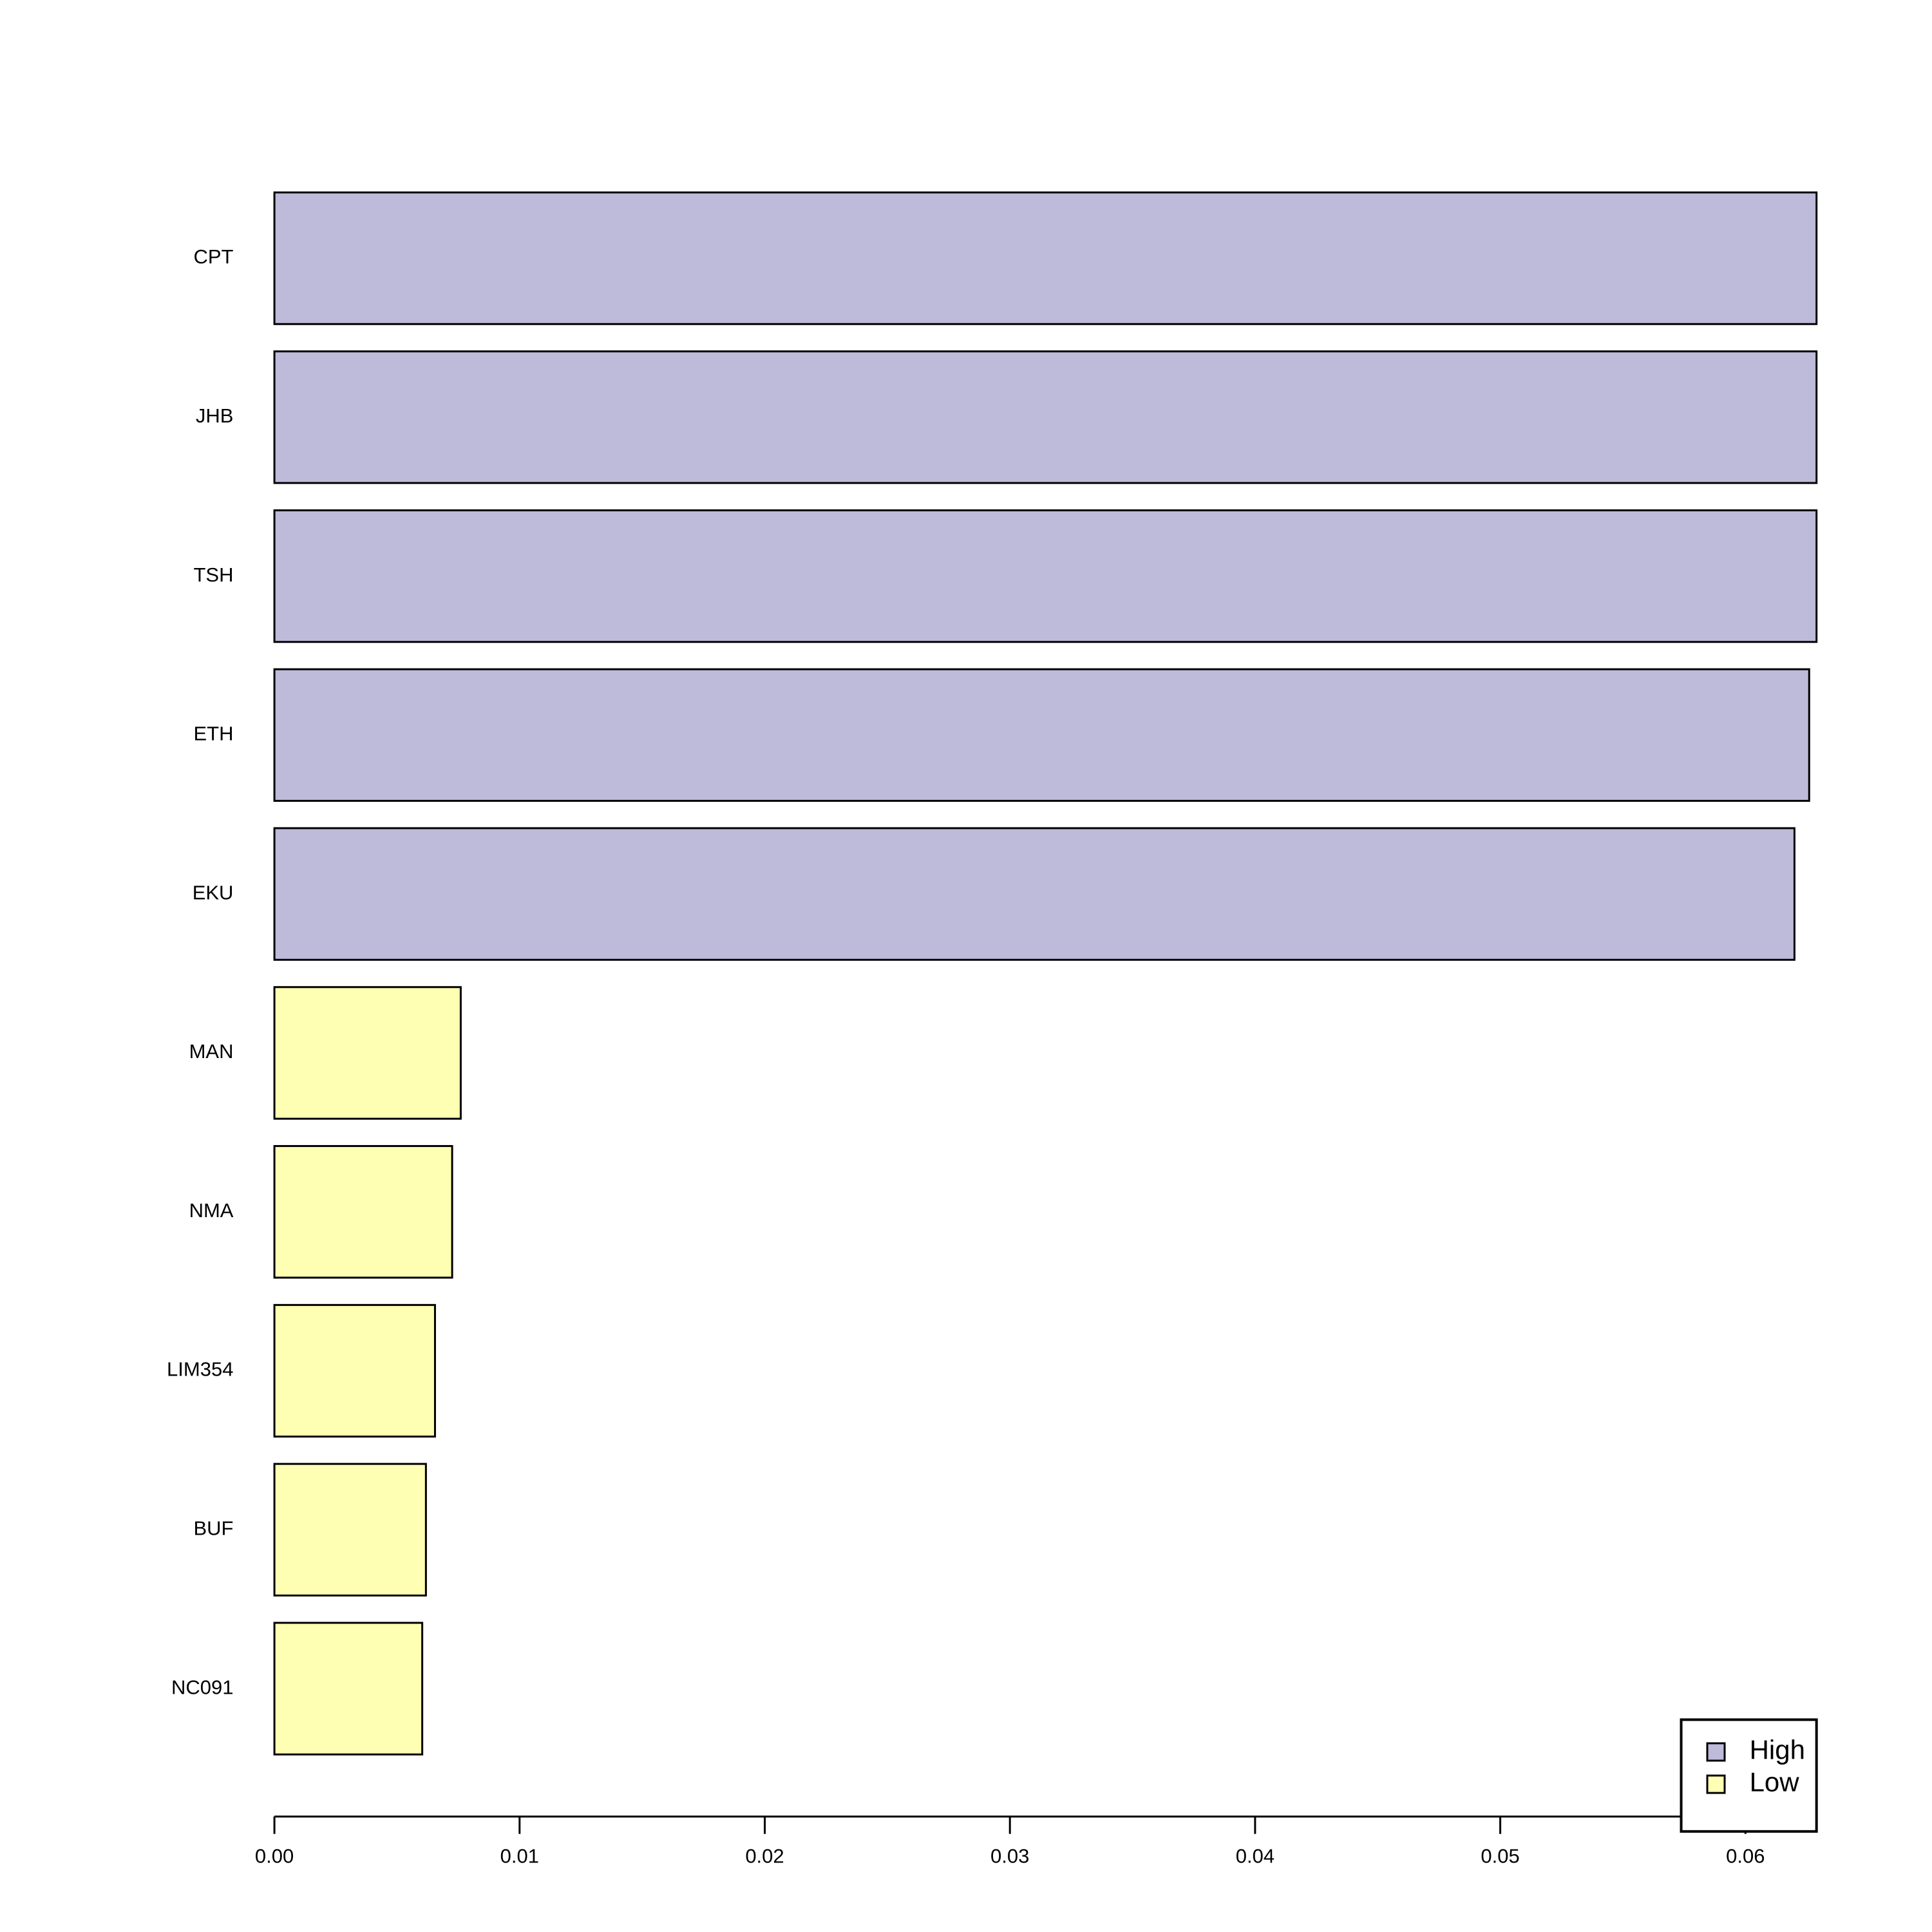 This screenshot has height=1932, width=1932. Describe the element at coordinates (1009, 1857) in the screenshot. I see `x-tick-label: 0.03` at that location.